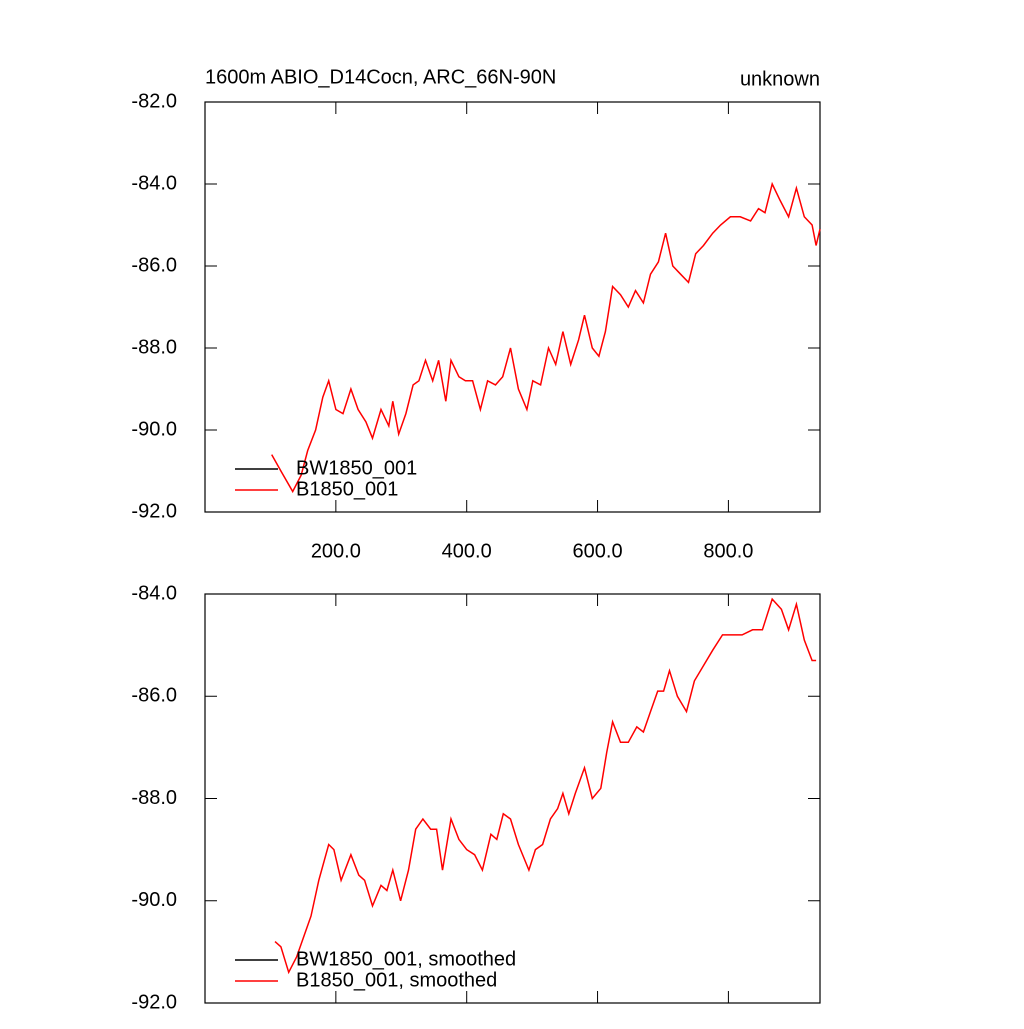  I want to click on legend-label: B1850_001, so click(347, 489).